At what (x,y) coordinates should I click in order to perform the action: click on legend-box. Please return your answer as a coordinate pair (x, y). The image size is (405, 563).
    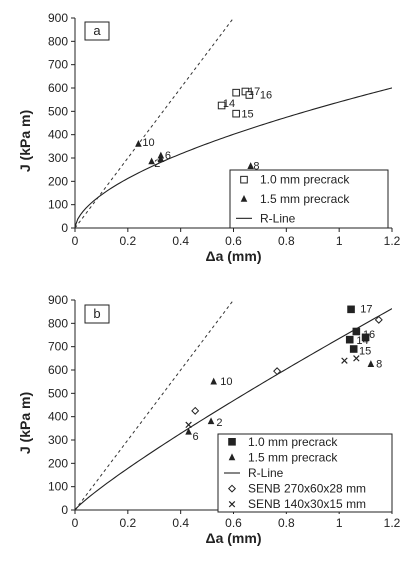
    Looking at the image, I should click on (309, 199).